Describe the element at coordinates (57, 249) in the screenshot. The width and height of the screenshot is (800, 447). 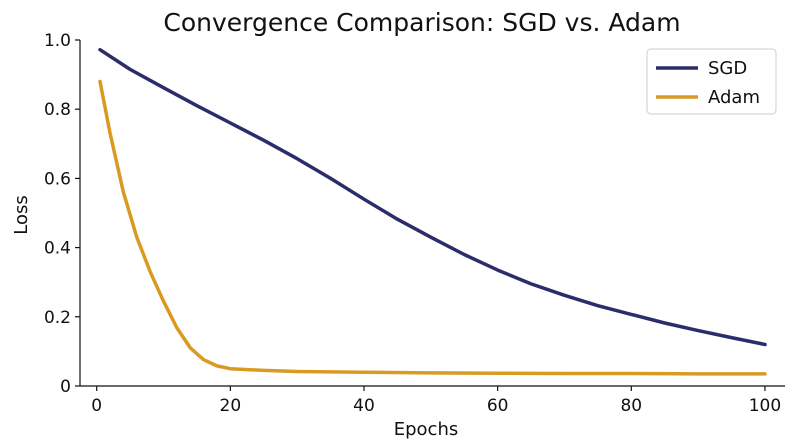
I see `y-tick-label: 0.4` at that location.